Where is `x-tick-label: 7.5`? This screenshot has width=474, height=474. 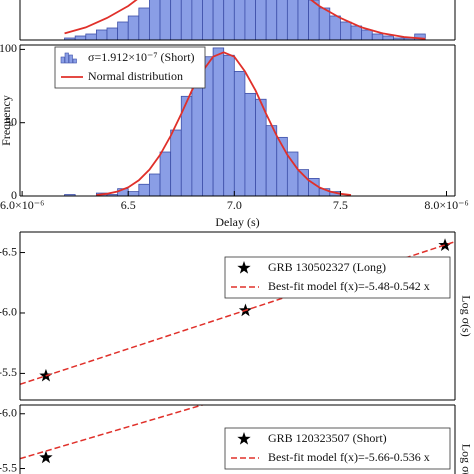
x-tick-label: 7.5 is located at coordinates (340, 205).